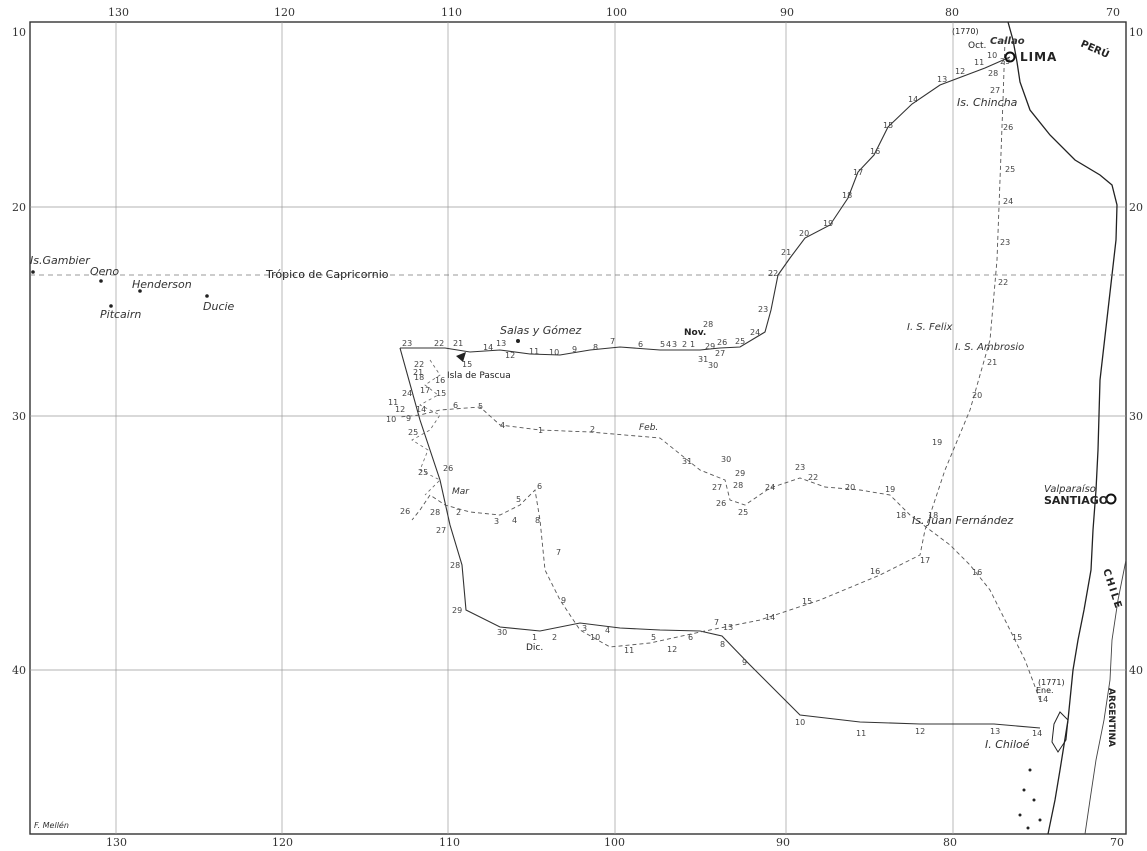  Describe the element at coordinates (51, 825) in the screenshot. I see `cartographer-signature: F. Mellén` at that location.